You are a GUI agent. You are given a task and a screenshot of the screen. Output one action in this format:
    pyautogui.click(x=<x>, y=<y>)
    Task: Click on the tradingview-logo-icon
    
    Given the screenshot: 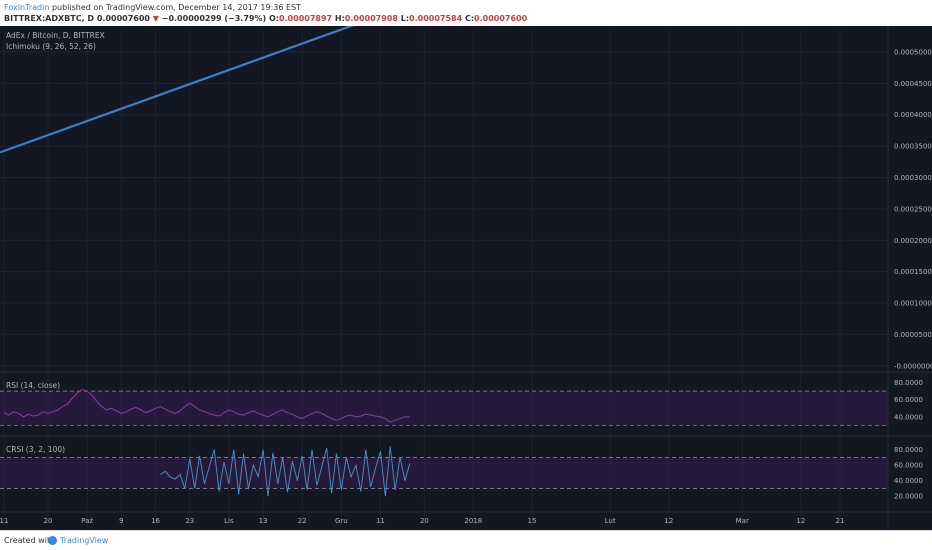 What is the action you would take?
    pyautogui.click(x=52, y=540)
    